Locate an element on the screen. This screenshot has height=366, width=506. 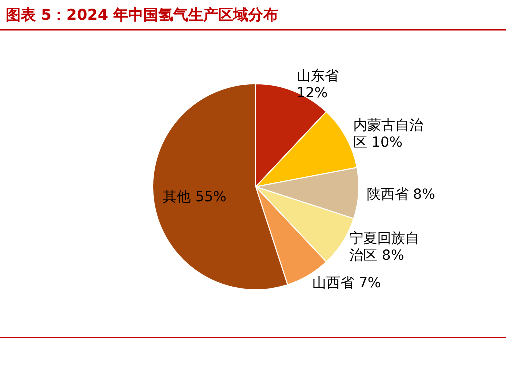
slice-label: 其他 55% is located at coordinates (195, 198).